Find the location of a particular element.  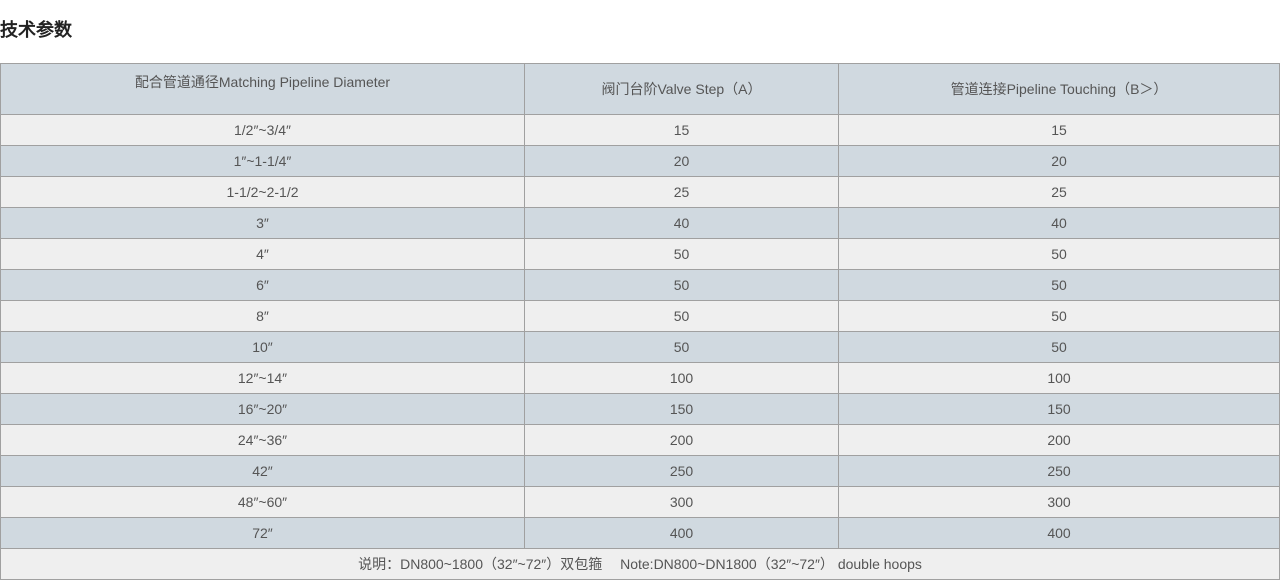

cell-valve-step: 200 is located at coordinates (681, 440).